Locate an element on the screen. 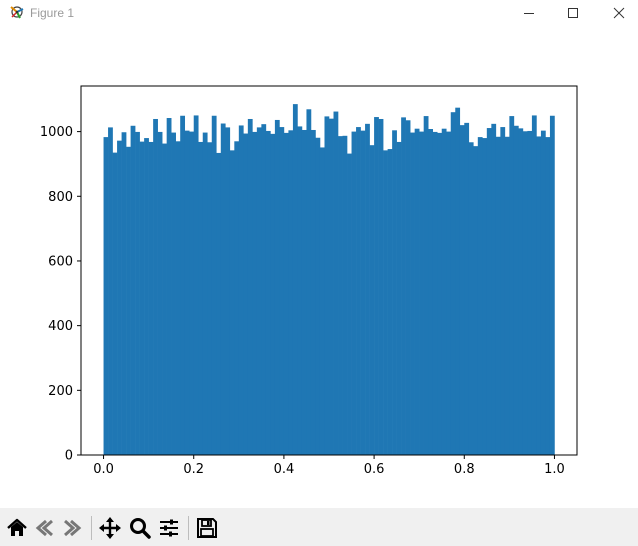  minimize-icon is located at coordinates (529, 13).